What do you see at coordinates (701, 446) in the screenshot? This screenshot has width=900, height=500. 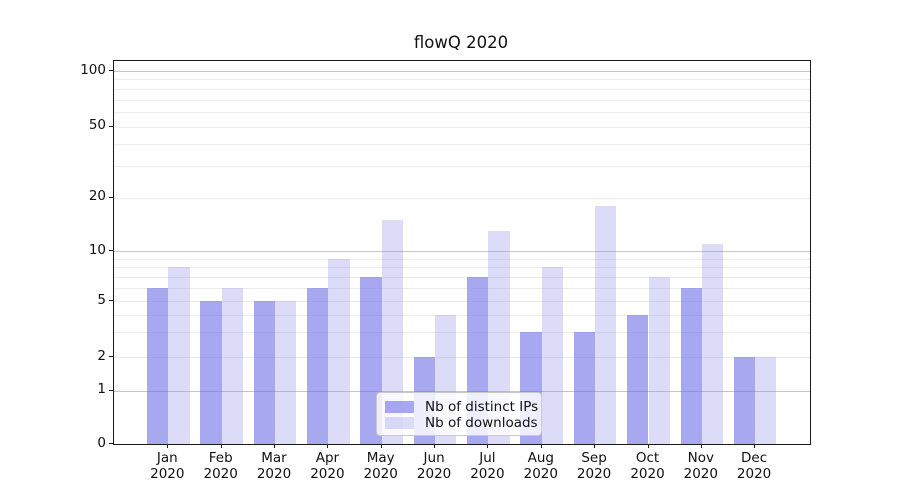 I see `x-tick-mark-nov` at bounding box center [701, 446].